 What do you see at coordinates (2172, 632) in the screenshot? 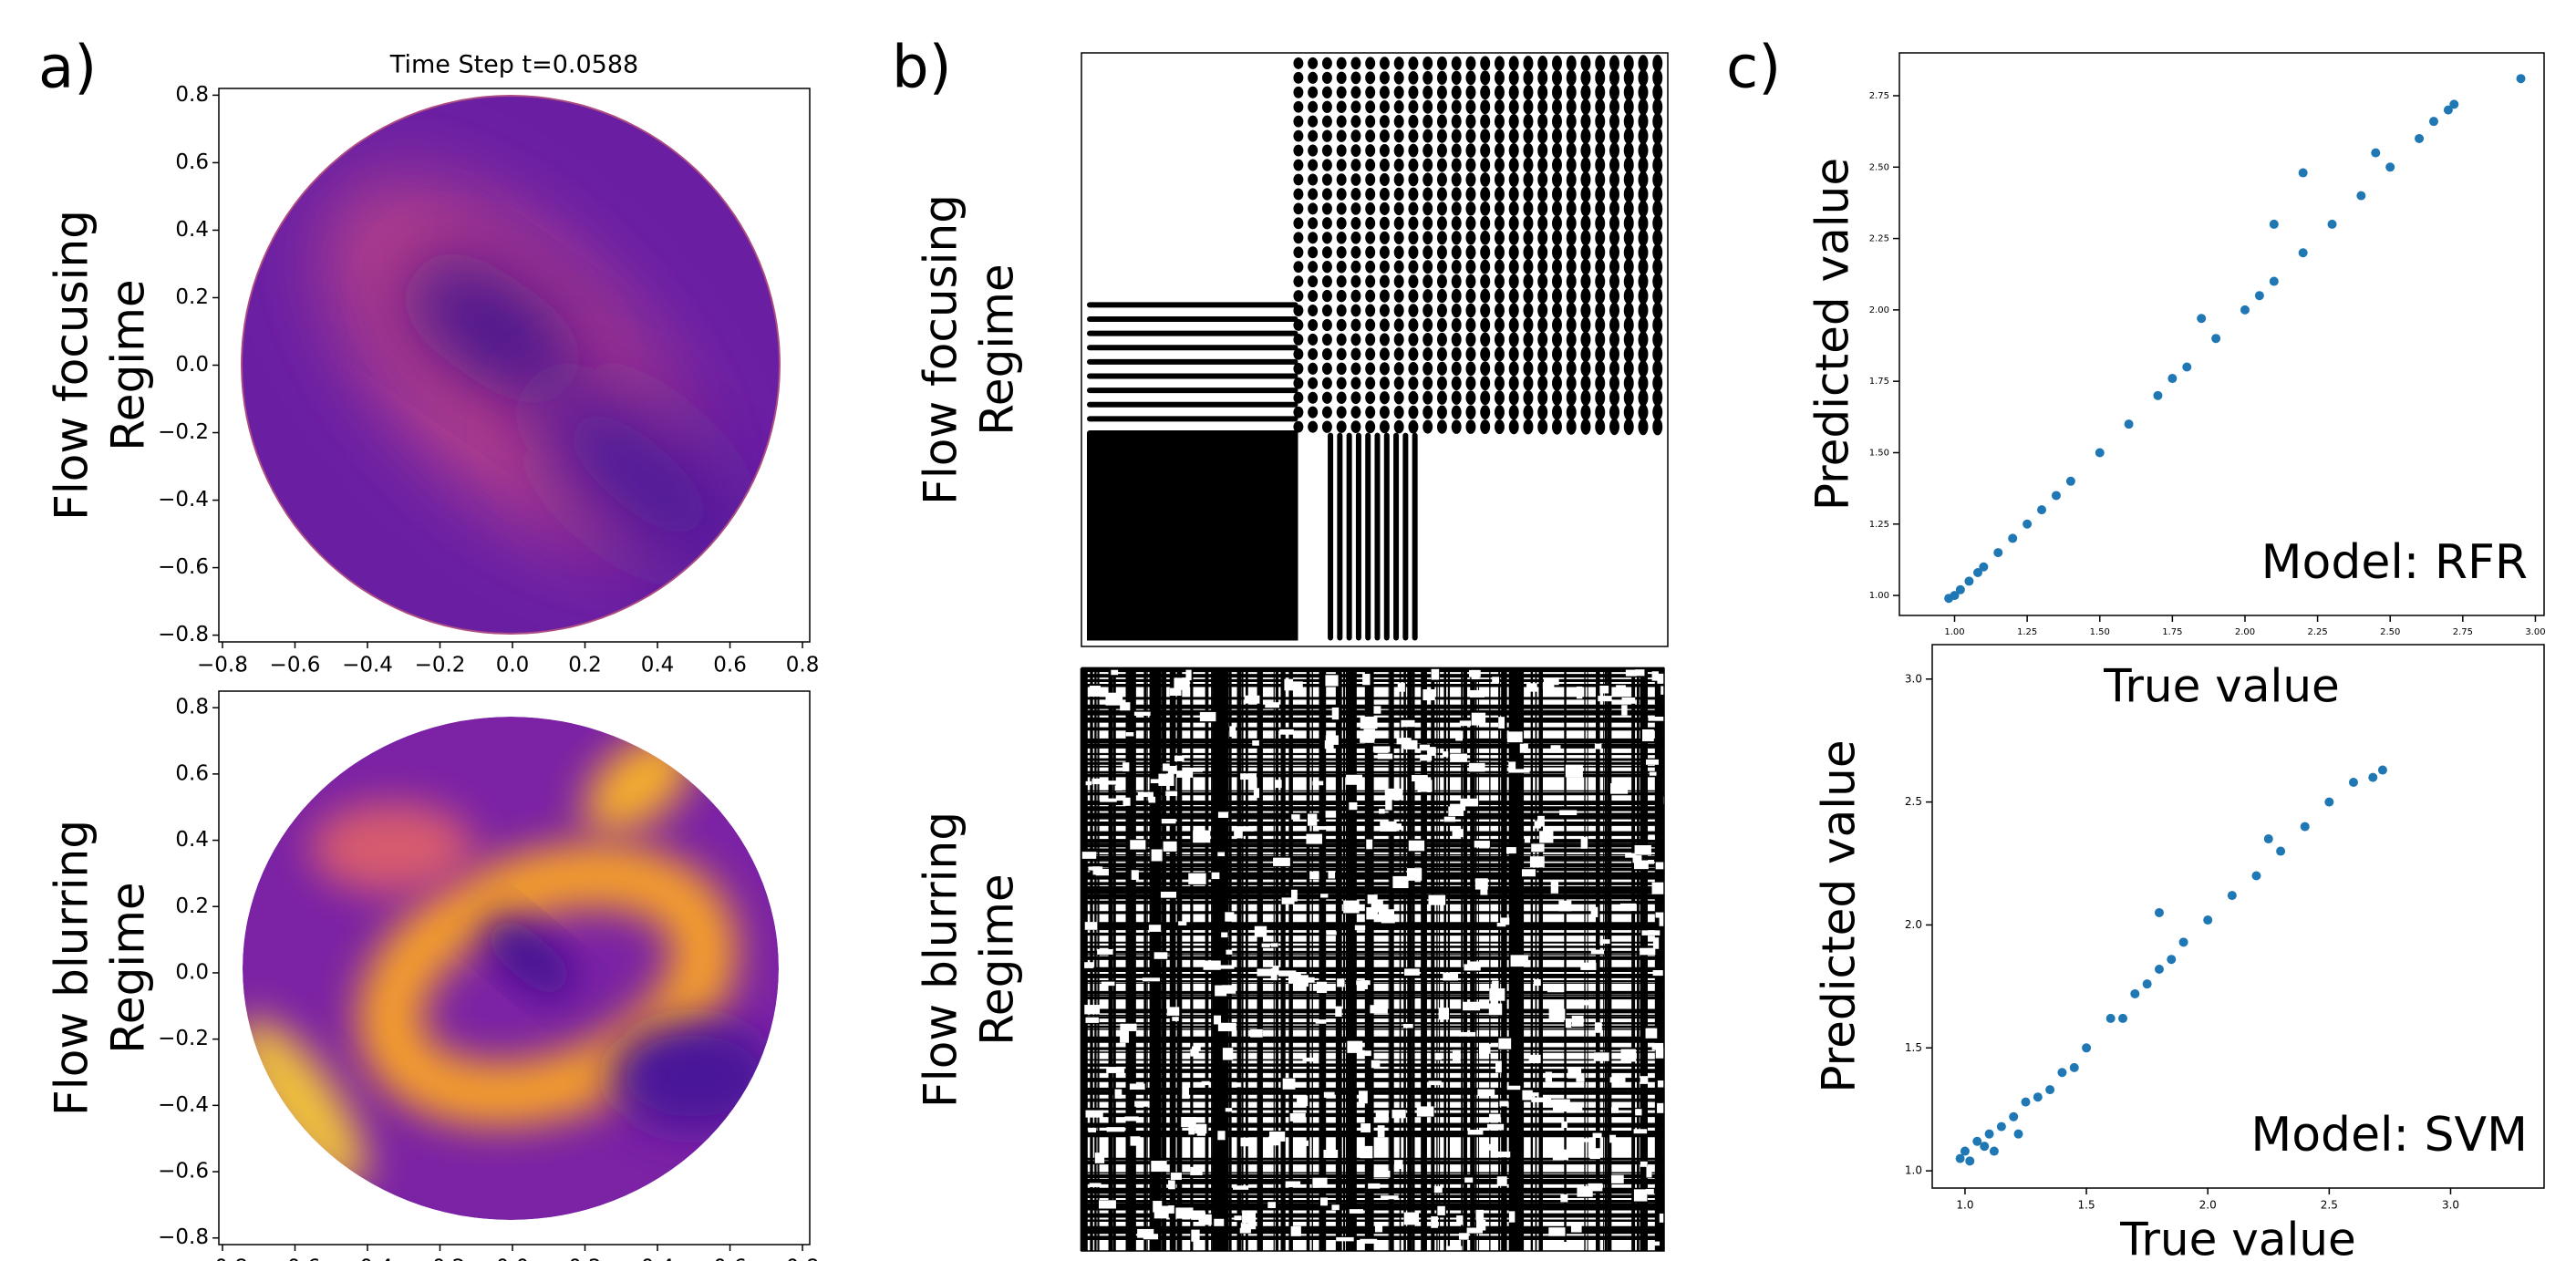
I see `x-tick-label: 1.75` at bounding box center [2172, 632].